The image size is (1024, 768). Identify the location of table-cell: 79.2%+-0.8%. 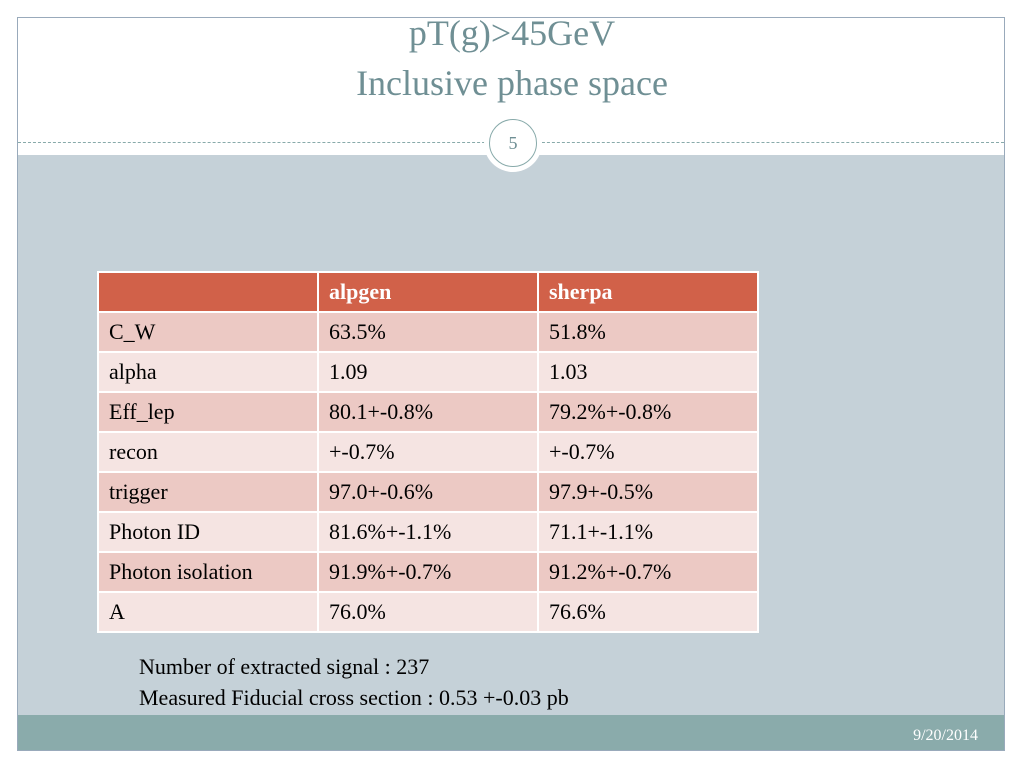
(648, 412).